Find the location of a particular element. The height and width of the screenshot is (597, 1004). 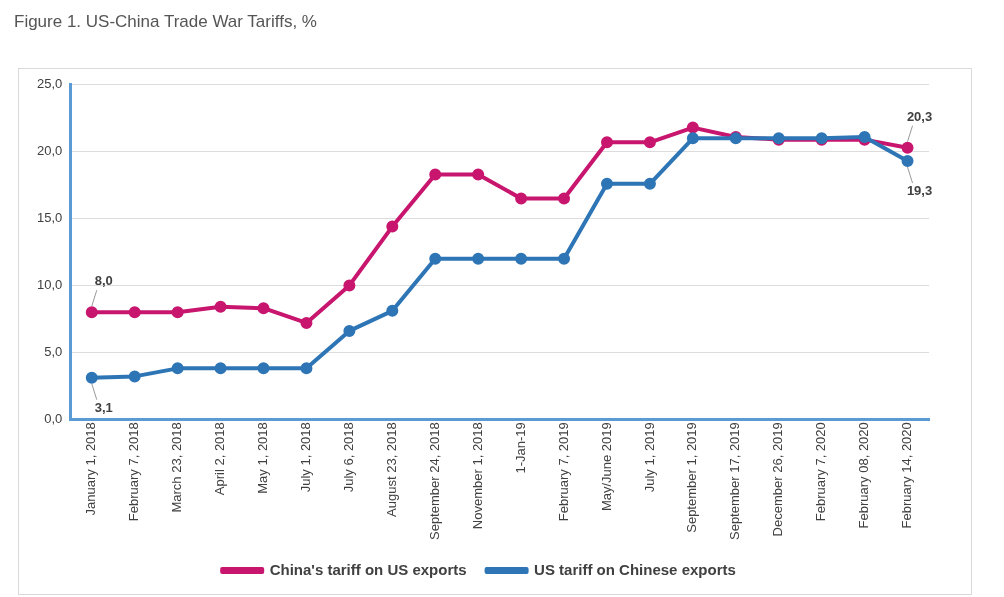

x-tick-label: January 1, 2018 is located at coordinates (91, 469).